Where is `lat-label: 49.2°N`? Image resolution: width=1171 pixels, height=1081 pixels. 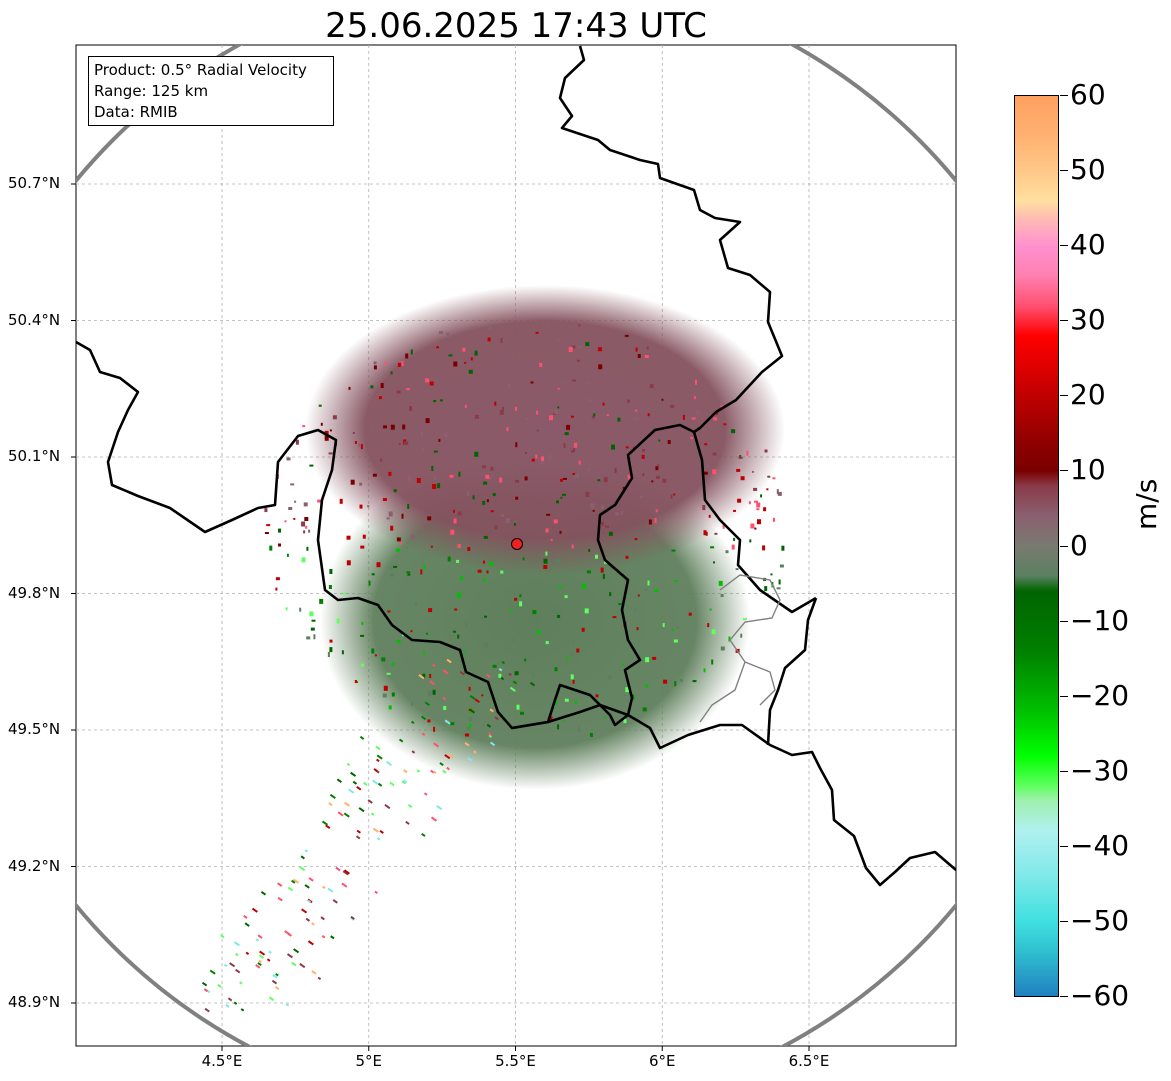 lat-label: 49.2°N is located at coordinates (34, 865).